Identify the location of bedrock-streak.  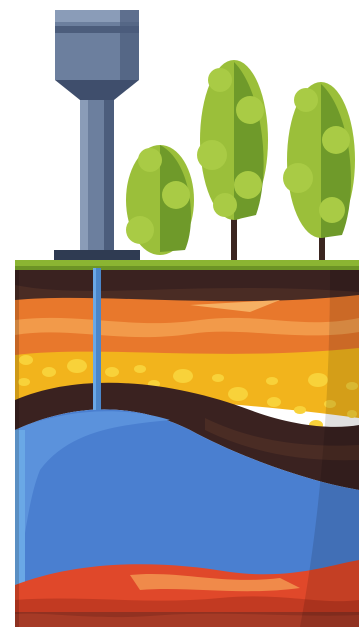
(215, 582).